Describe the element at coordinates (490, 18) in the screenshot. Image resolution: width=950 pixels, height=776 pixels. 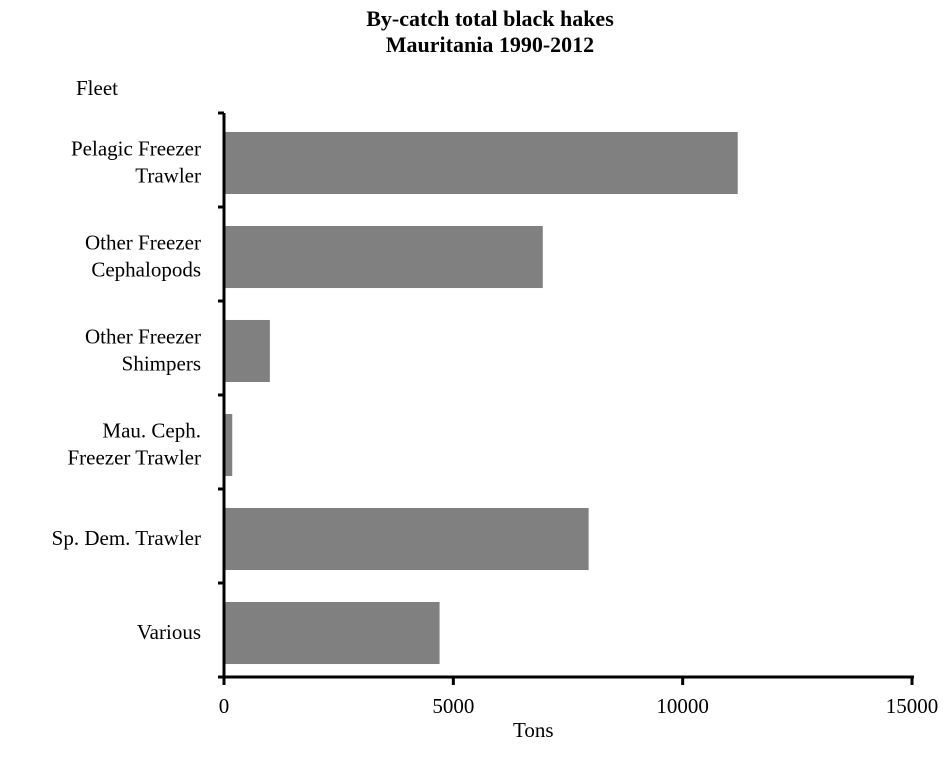
I see `chart-title-line-1: By-catch total black hakes` at that location.